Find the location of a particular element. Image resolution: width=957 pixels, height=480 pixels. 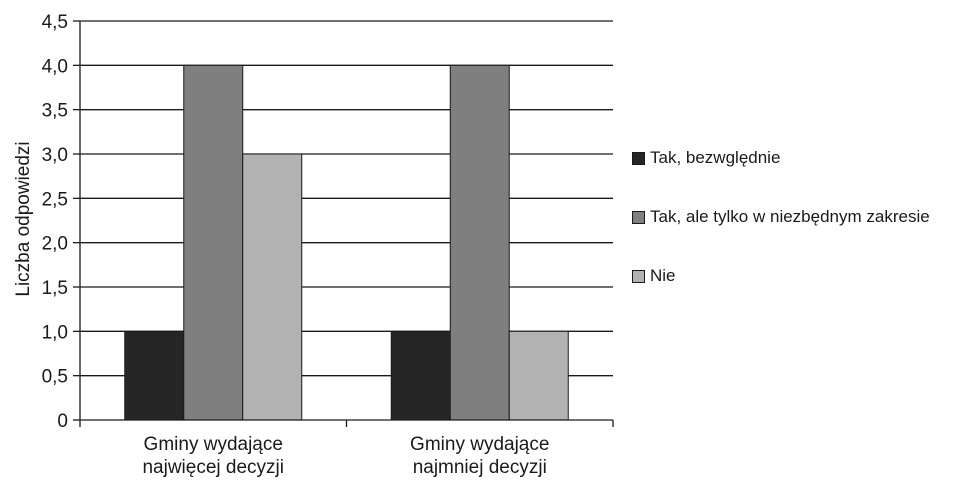

y-tick-label: 3,0 is located at coordinates (55, 155).